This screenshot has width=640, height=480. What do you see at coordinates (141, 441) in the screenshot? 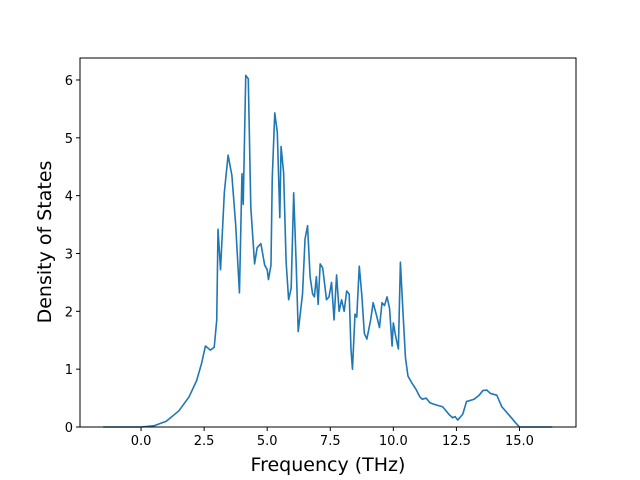
I see `x-tick-label: 0.0` at bounding box center [141, 441].